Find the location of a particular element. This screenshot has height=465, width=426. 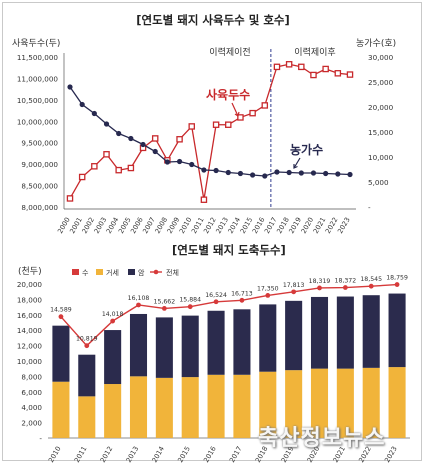

chart1-left-axis-label: 사육두수(두) is located at coordinates (36, 43).